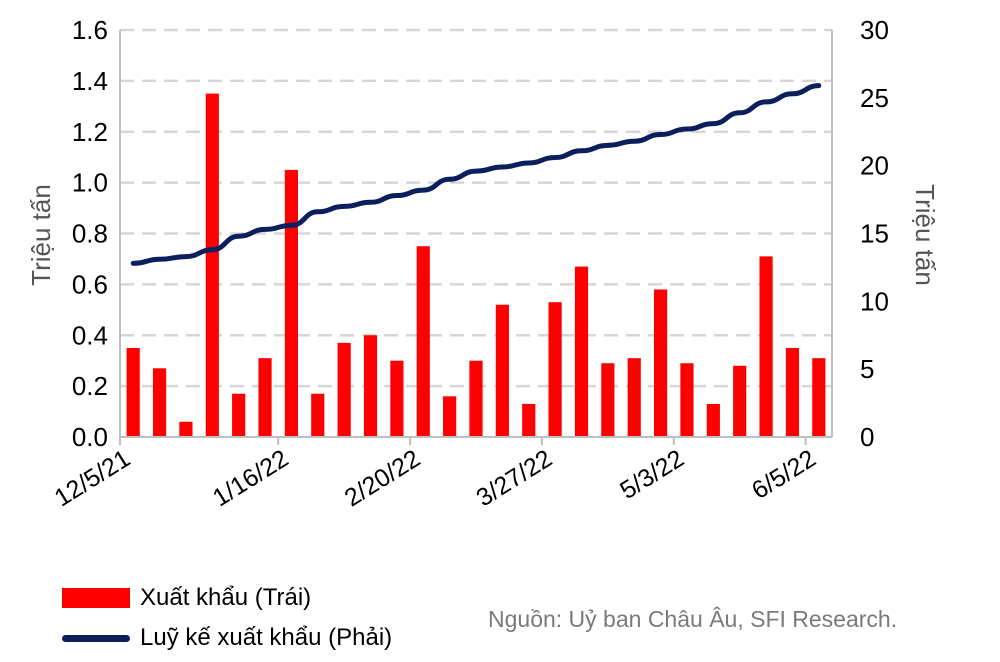 The width and height of the screenshot is (1000, 662). Describe the element at coordinates (90, 234) in the screenshot. I see `y-left-tick-label: 0.8` at that location.